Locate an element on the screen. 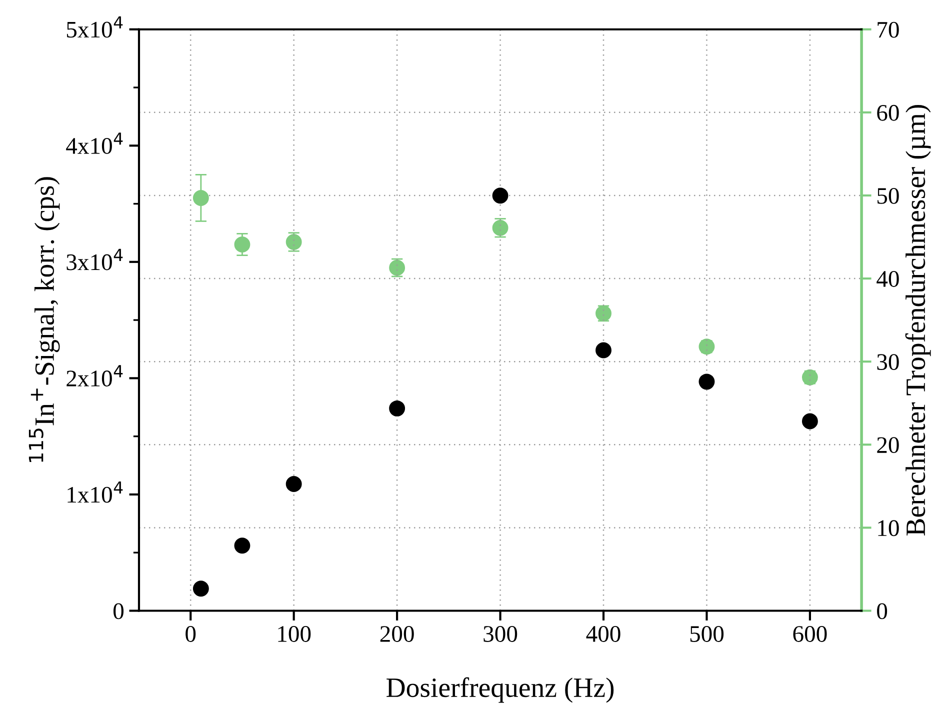 The height and width of the screenshot is (716, 952). y-tick-label: 0 is located at coordinates (119, 611).